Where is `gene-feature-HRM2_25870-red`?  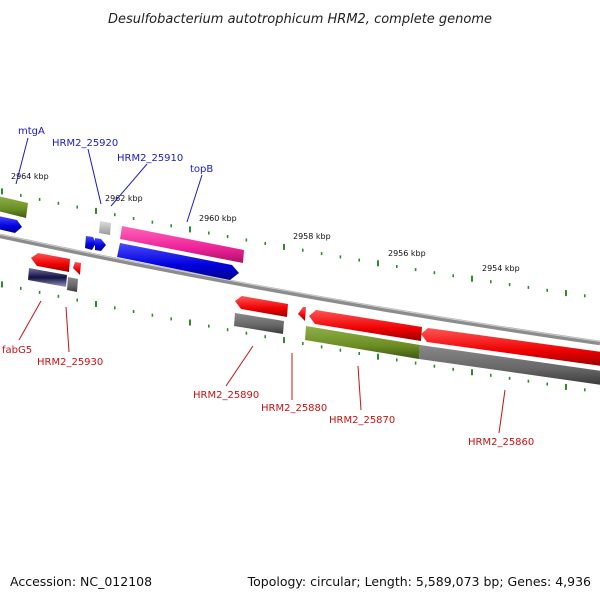
gene-feature-HRM2_25870-red is located at coordinates (365, 325).